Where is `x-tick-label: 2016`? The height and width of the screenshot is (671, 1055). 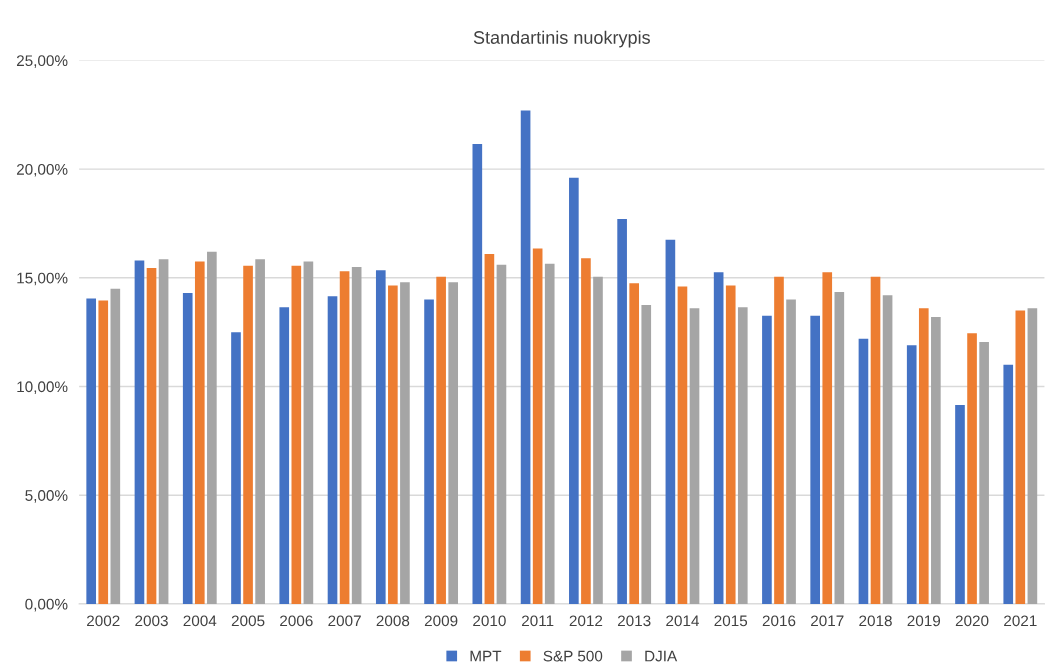 x-tick-label: 2016 is located at coordinates (779, 621).